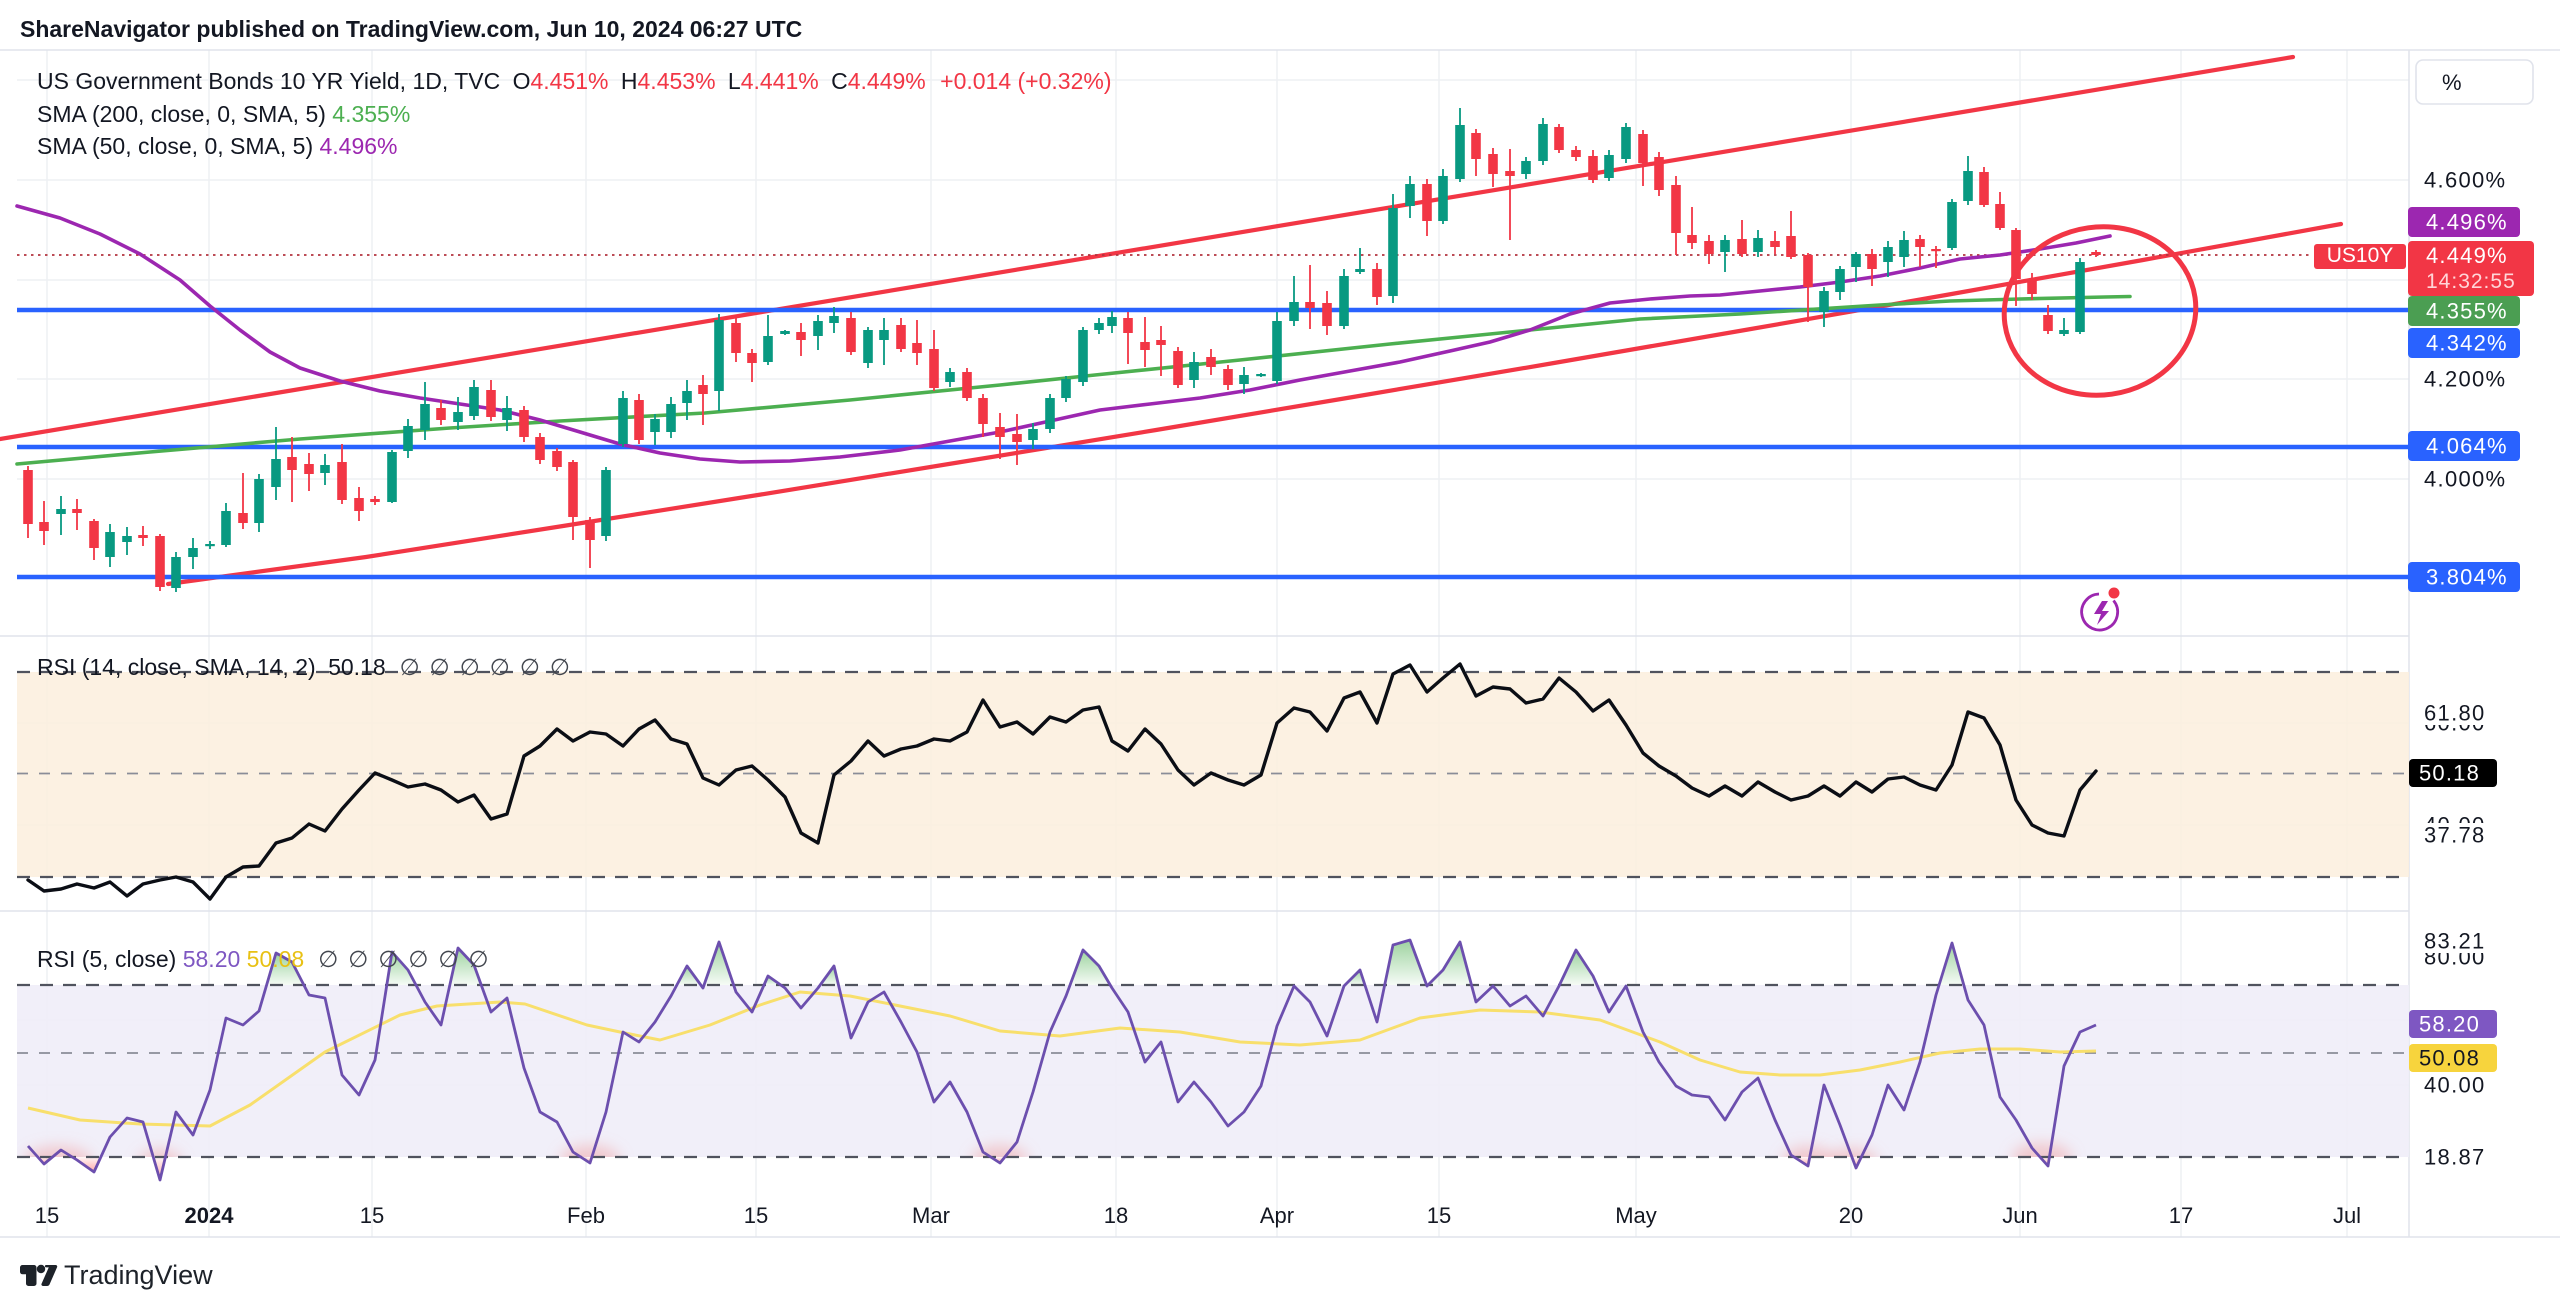  I want to click on svg-text: 4.200%, so click(2465, 379).